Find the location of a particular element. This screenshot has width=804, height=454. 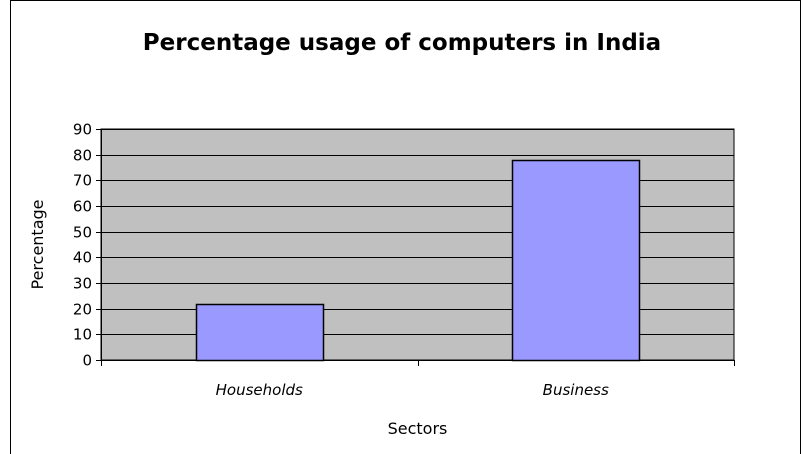

y-tick-label: 80 is located at coordinates (82, 156).